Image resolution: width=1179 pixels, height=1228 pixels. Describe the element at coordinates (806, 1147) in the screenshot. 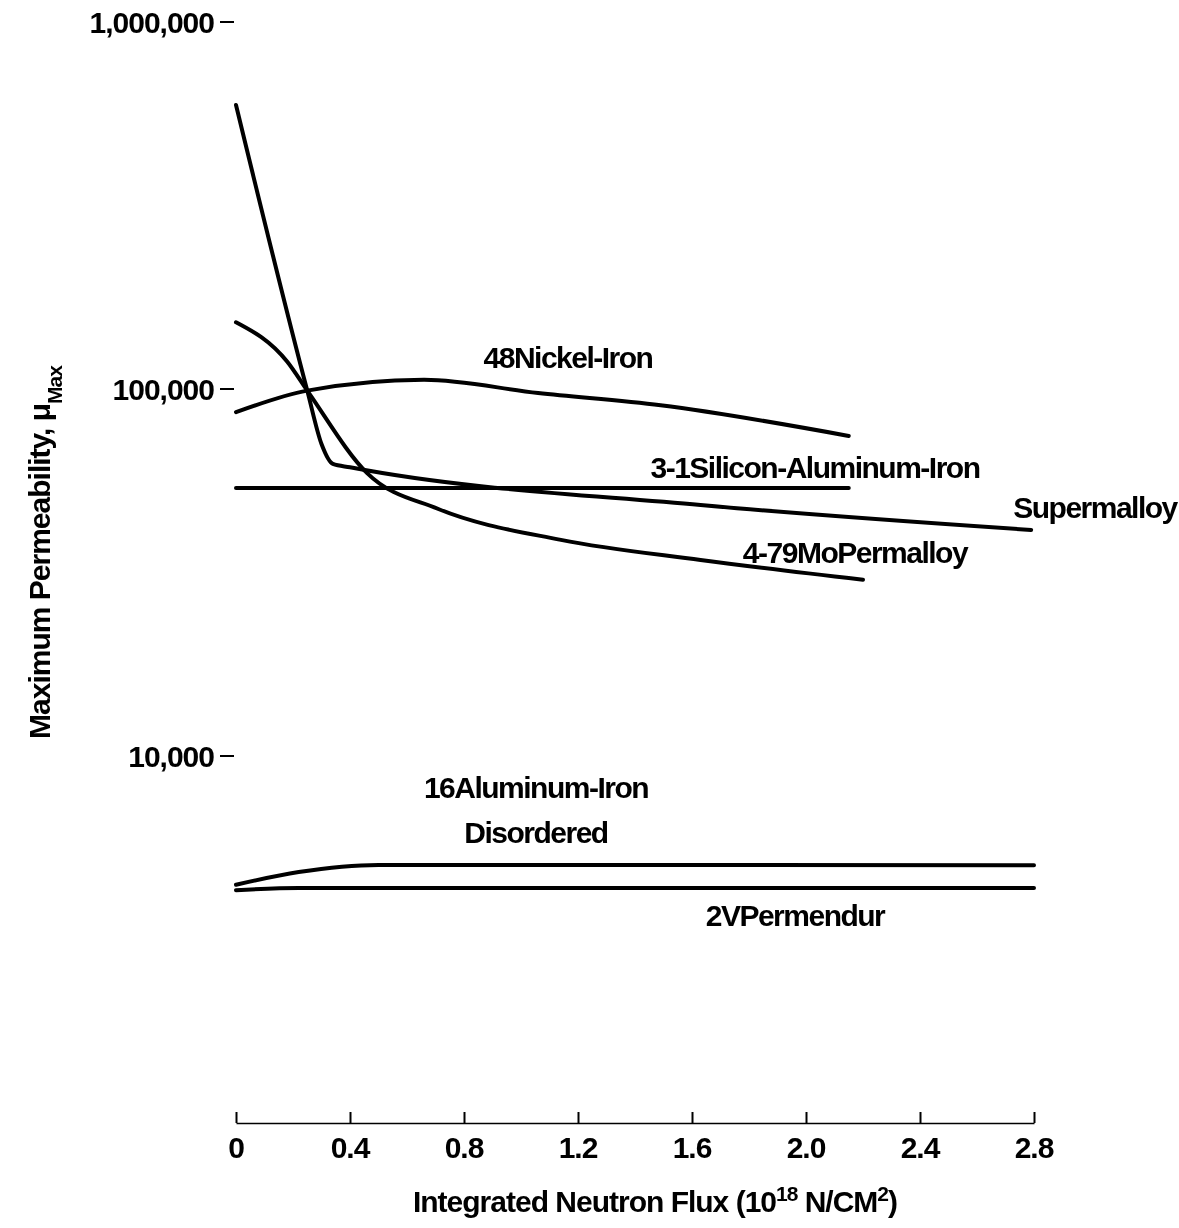

I see `x-tick-label: 2.0` at that location.